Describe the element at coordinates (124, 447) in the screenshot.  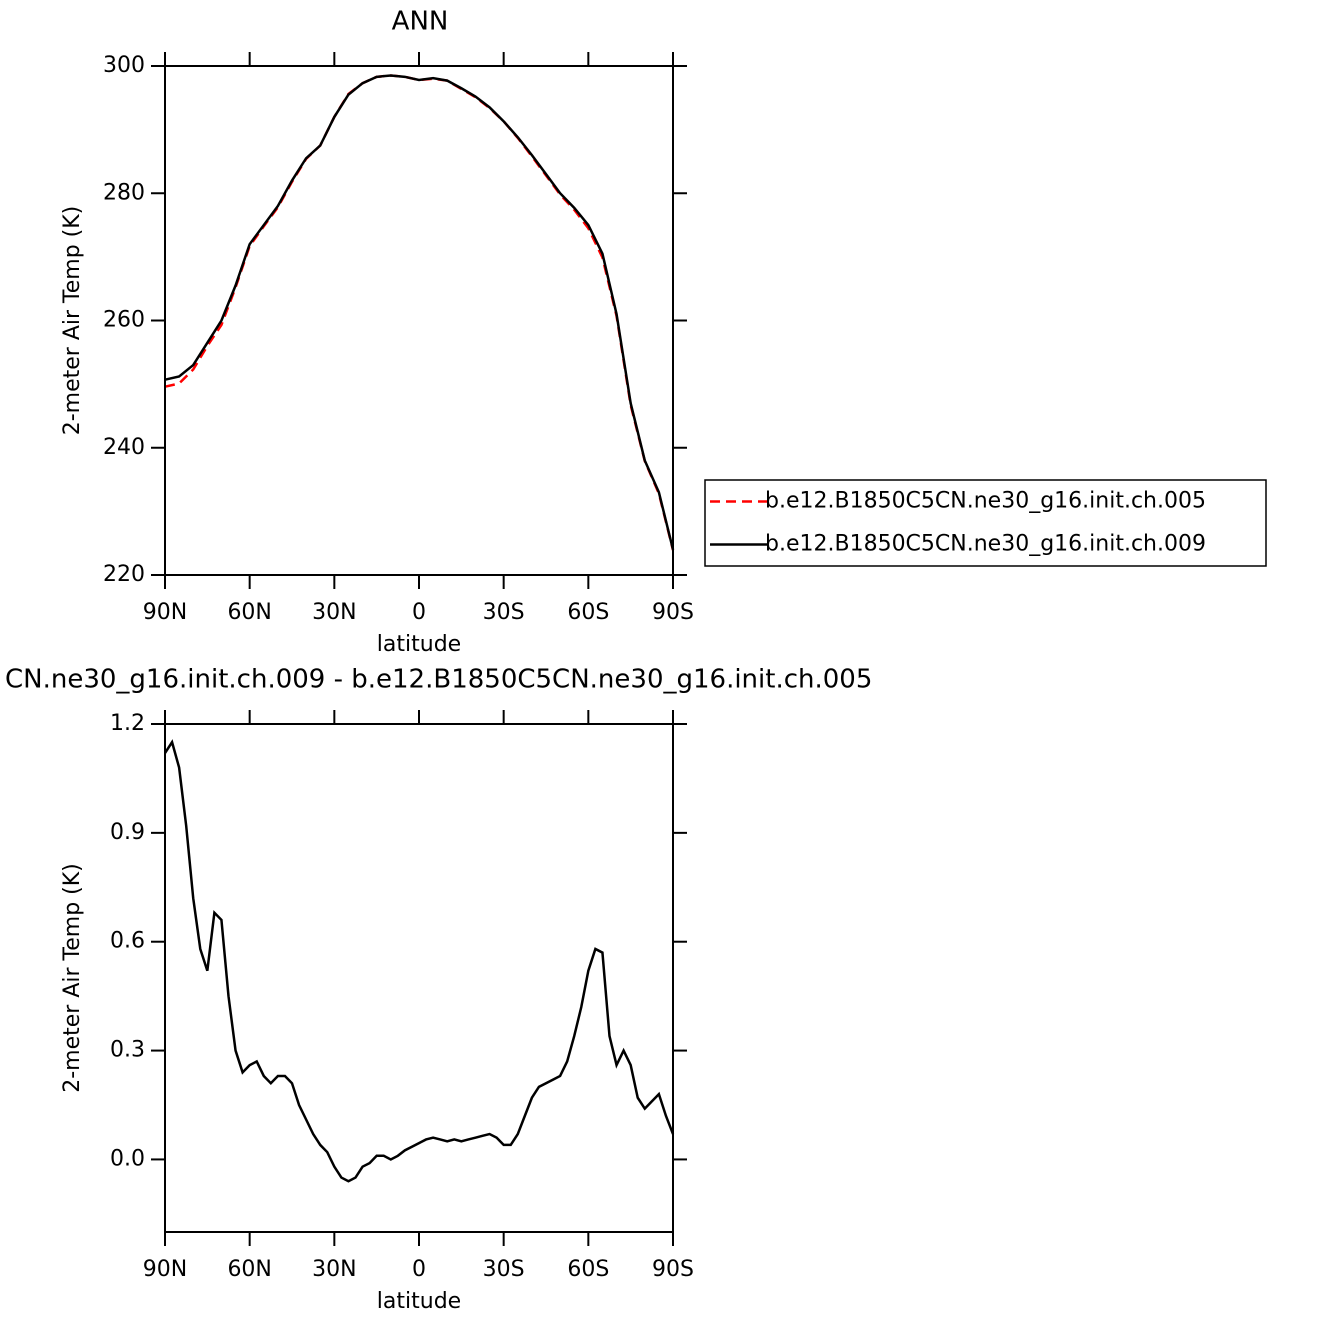
I see `y-tick-label: 240` at that location.